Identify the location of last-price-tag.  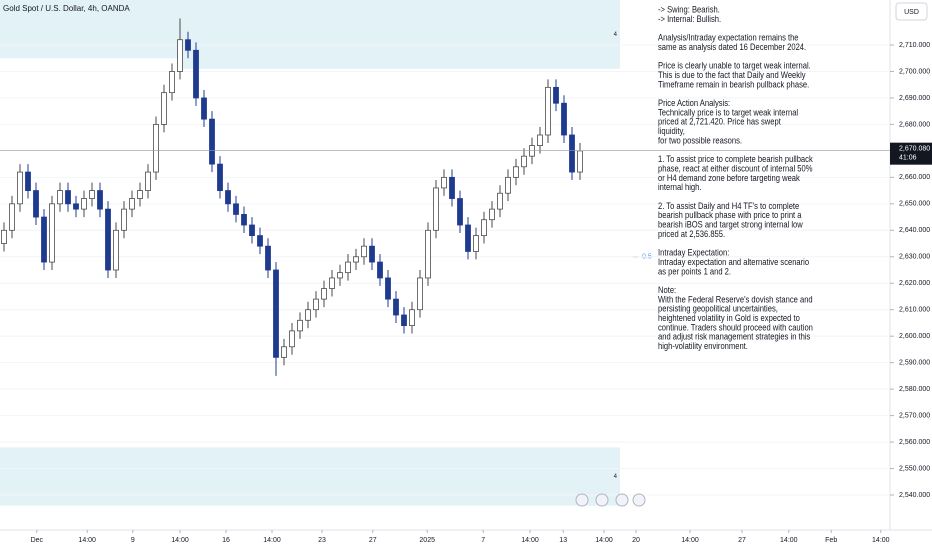
(911, 153).